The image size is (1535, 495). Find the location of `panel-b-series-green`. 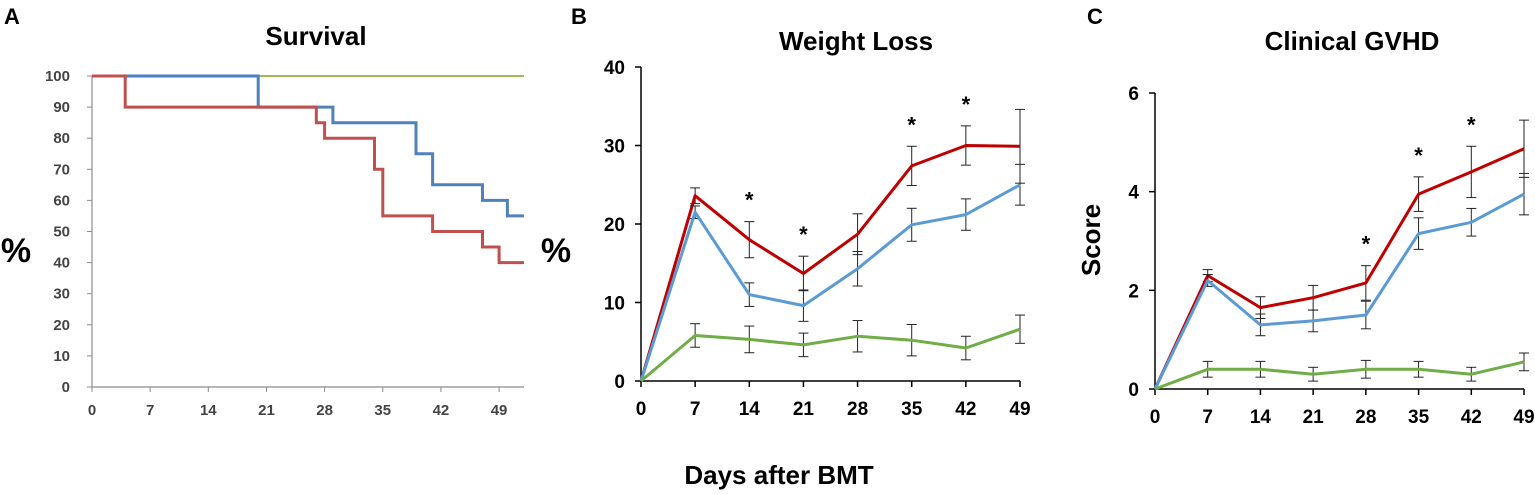

panel-b-series-green is located at coordinates (832, 348).